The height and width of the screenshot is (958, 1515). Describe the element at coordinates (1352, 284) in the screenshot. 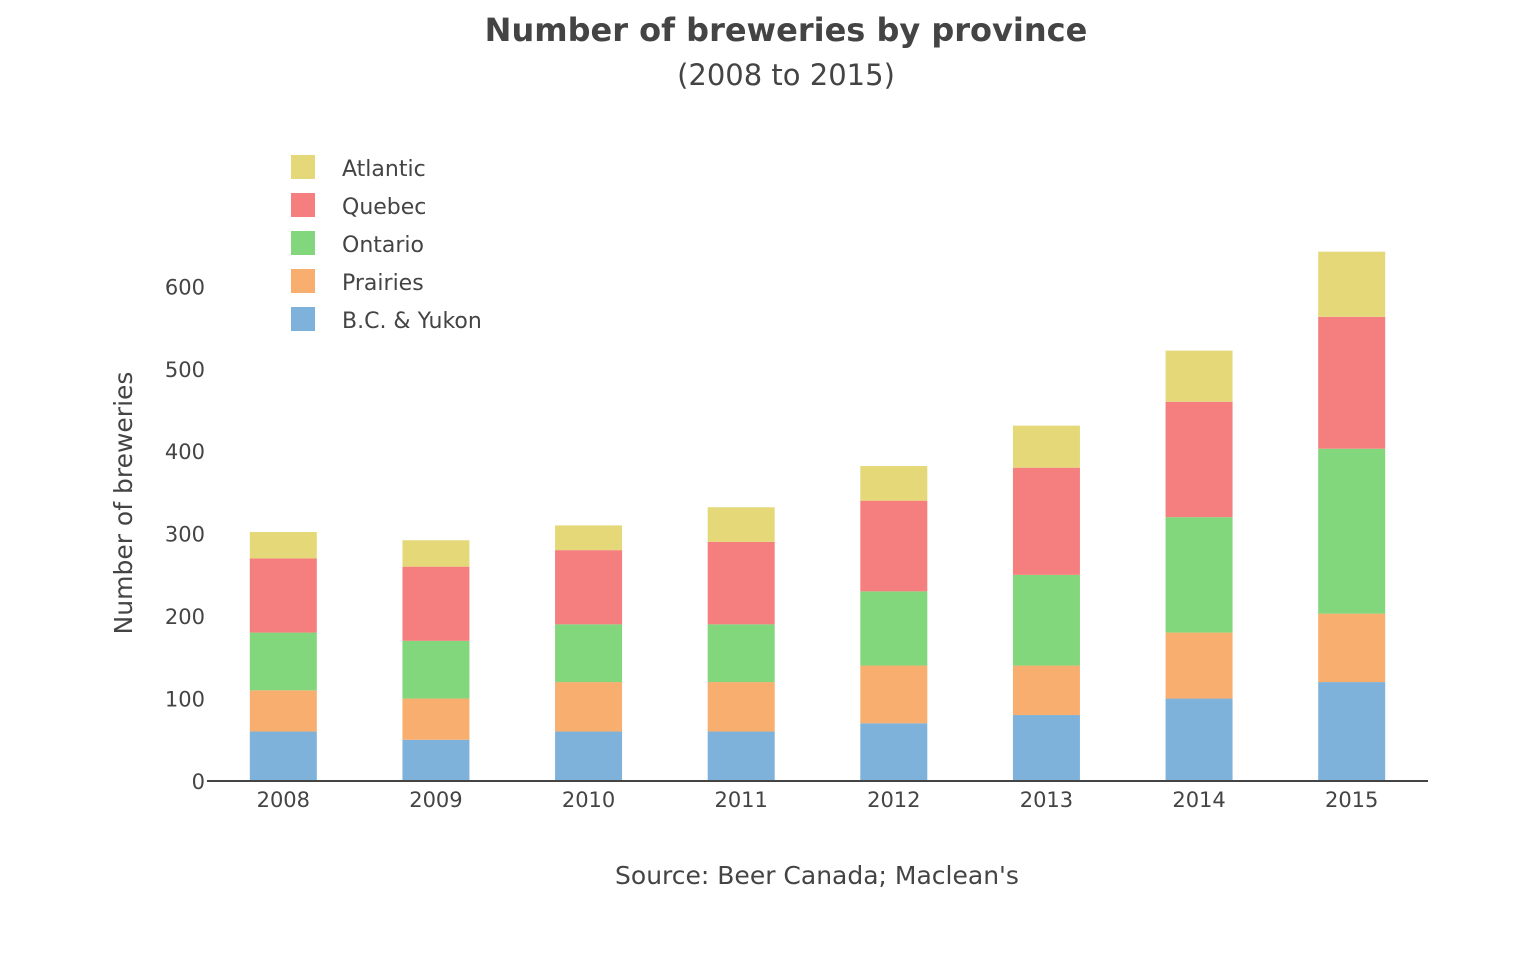

I see `bar-segment-2015-atlantic` at that location.